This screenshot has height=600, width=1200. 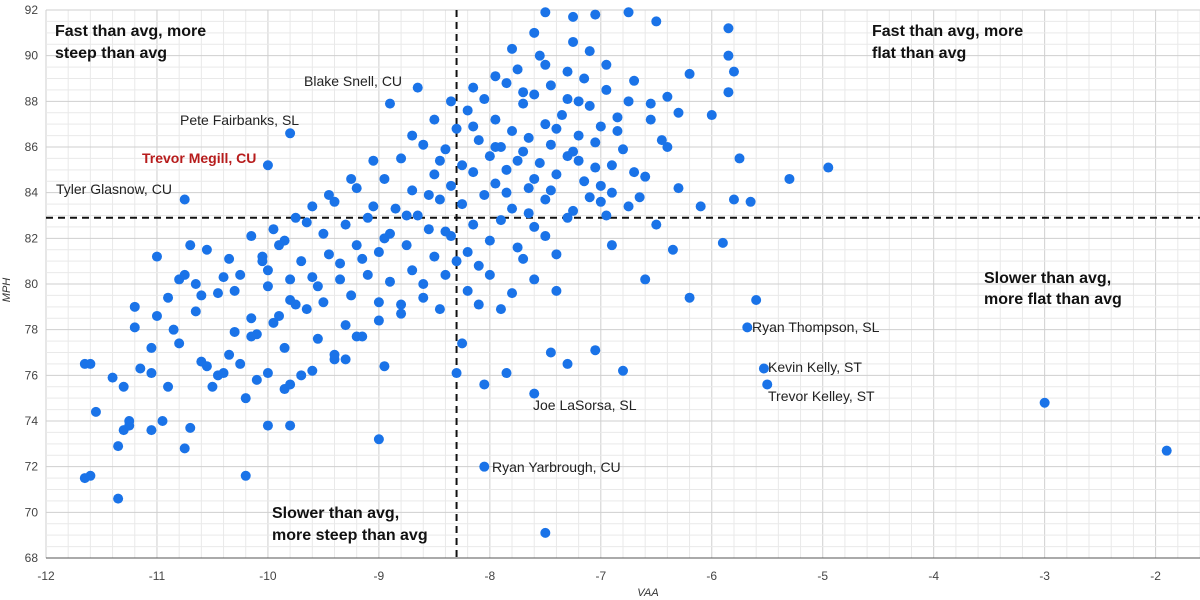 What do you see at coordinates (32, 512) in the screenshot?
I see `y-tick-label: 70` at bounding box center [32, 512].